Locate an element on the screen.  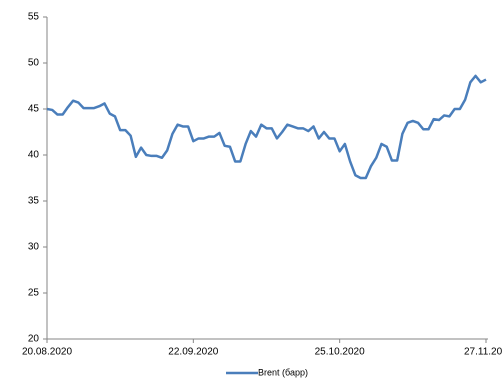
y-tick-label: 50 is located at coordinates (34, 63).